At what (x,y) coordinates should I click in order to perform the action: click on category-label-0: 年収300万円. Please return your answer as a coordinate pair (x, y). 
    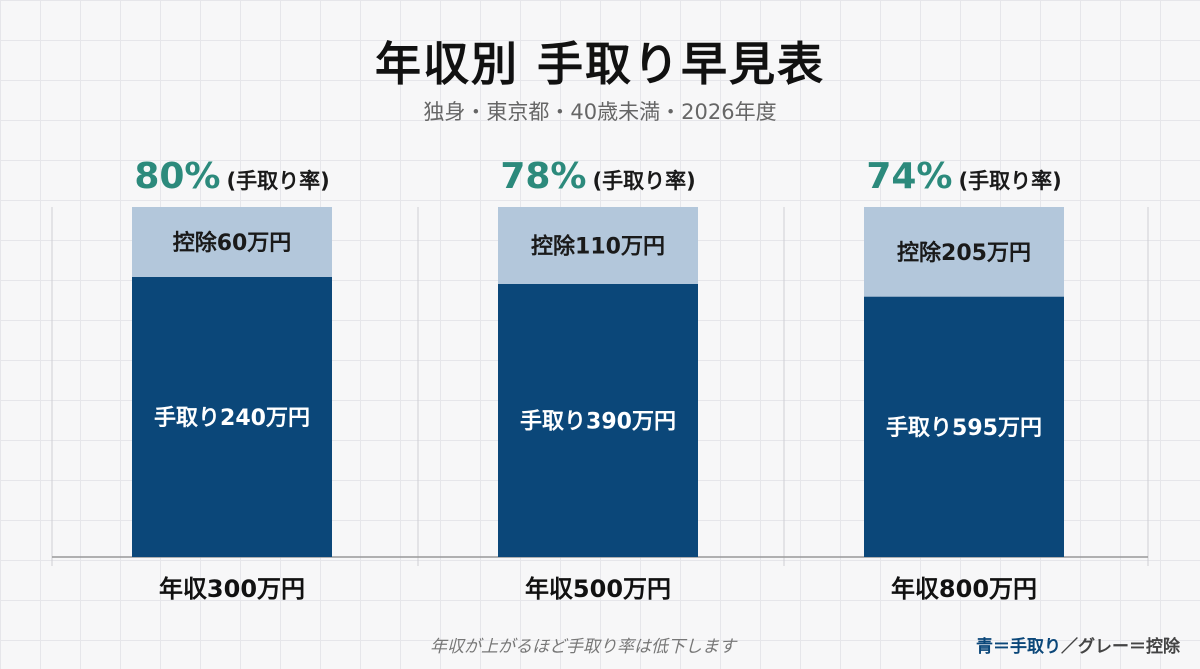
    Looking at the image, I should click on (232, 589).